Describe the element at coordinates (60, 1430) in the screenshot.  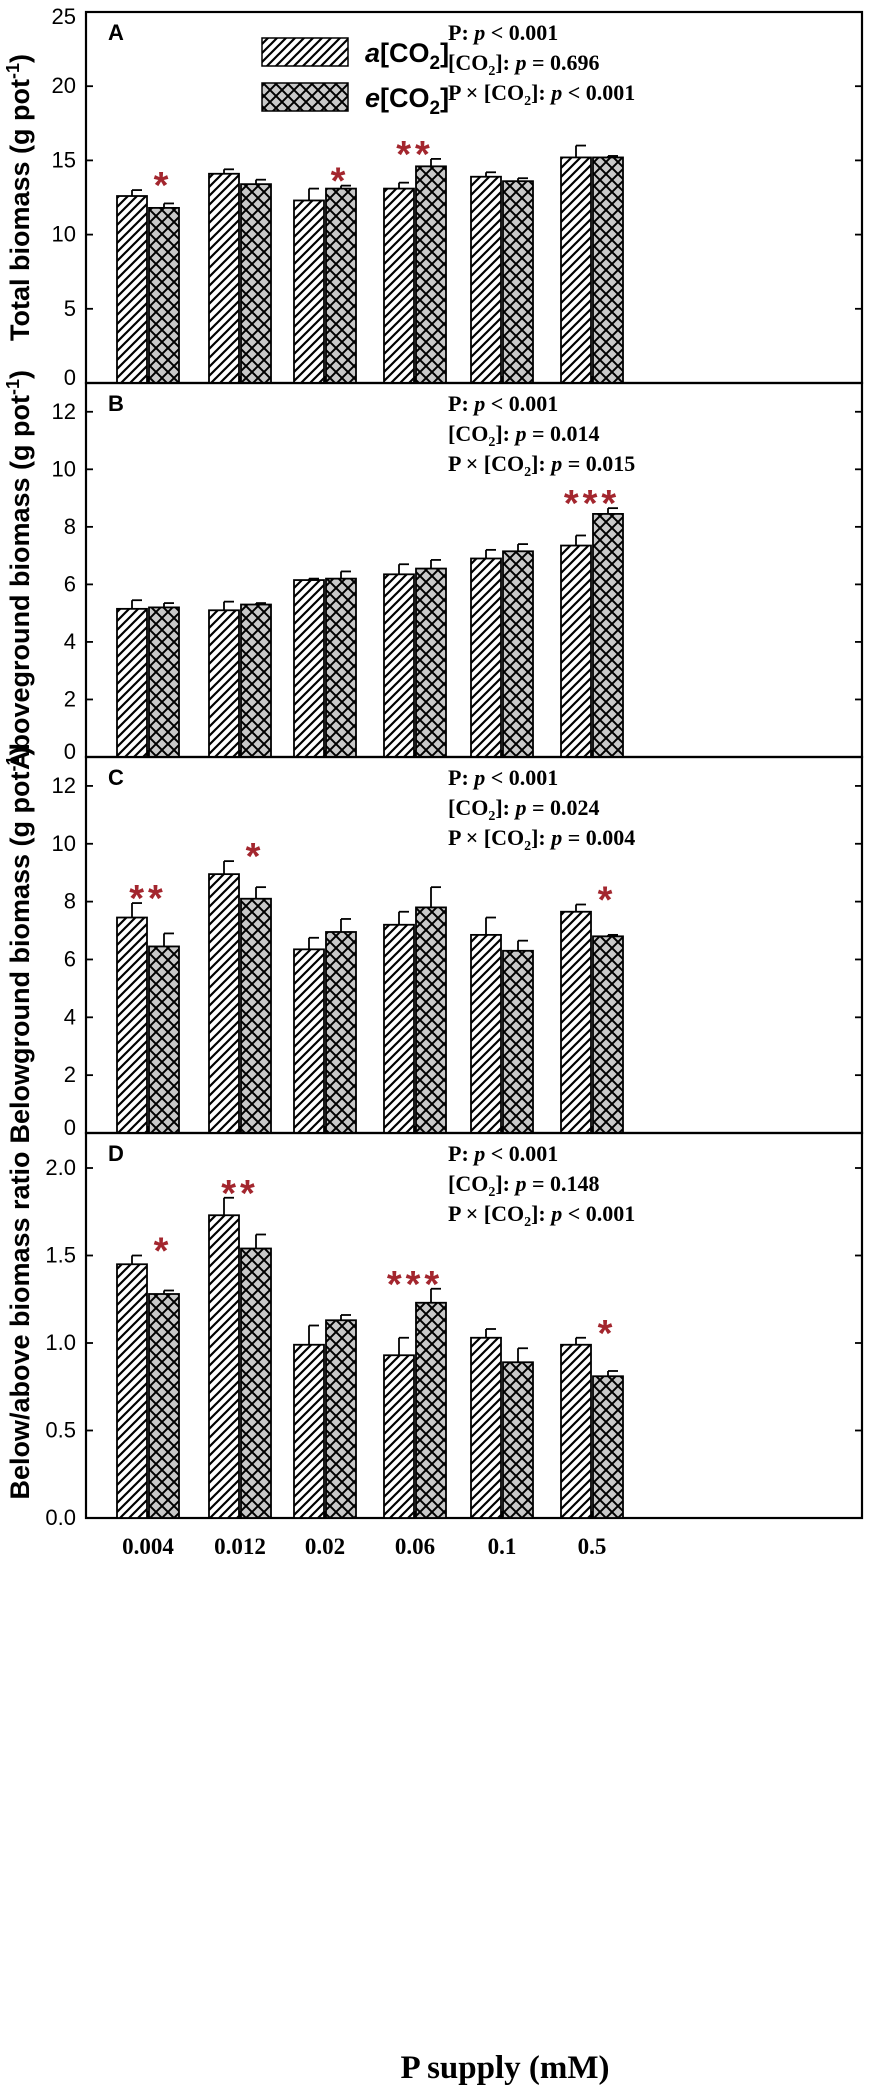
I see `y-tick-label: 0.5` at that location.